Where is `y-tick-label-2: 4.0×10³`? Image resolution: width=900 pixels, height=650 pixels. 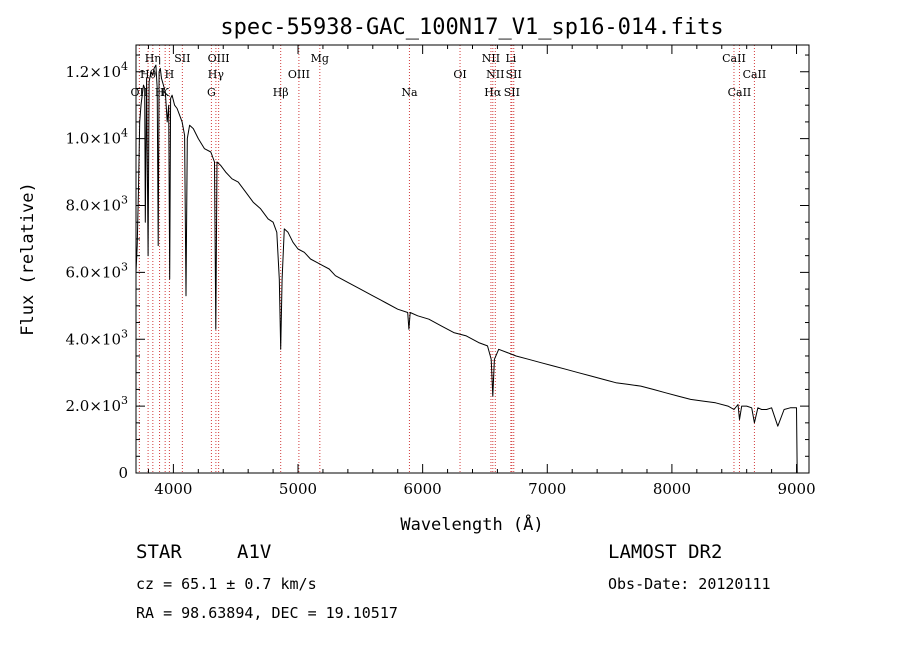 y-tick-label-2: 4.0×10³ is located at coordinates (96, 337).